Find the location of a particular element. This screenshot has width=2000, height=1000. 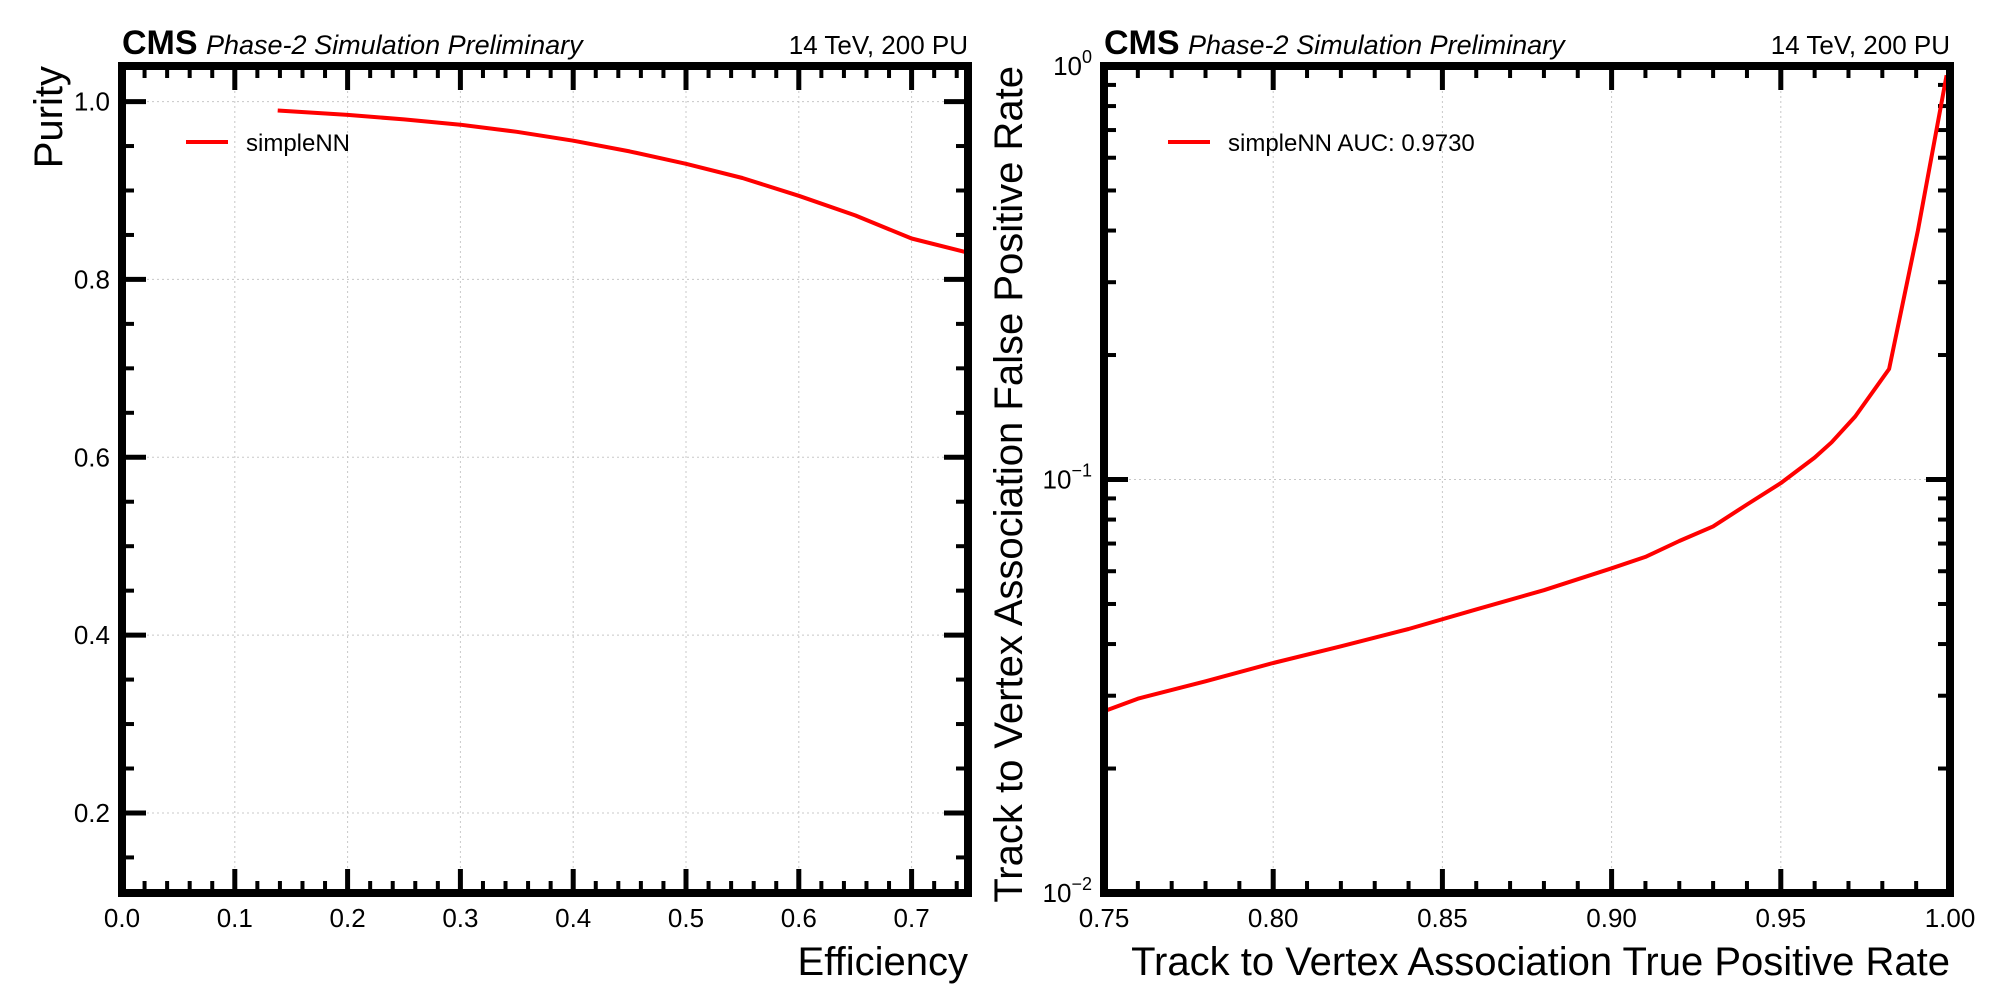

y-axis-label: Purity is located at coordinates (49, 117).